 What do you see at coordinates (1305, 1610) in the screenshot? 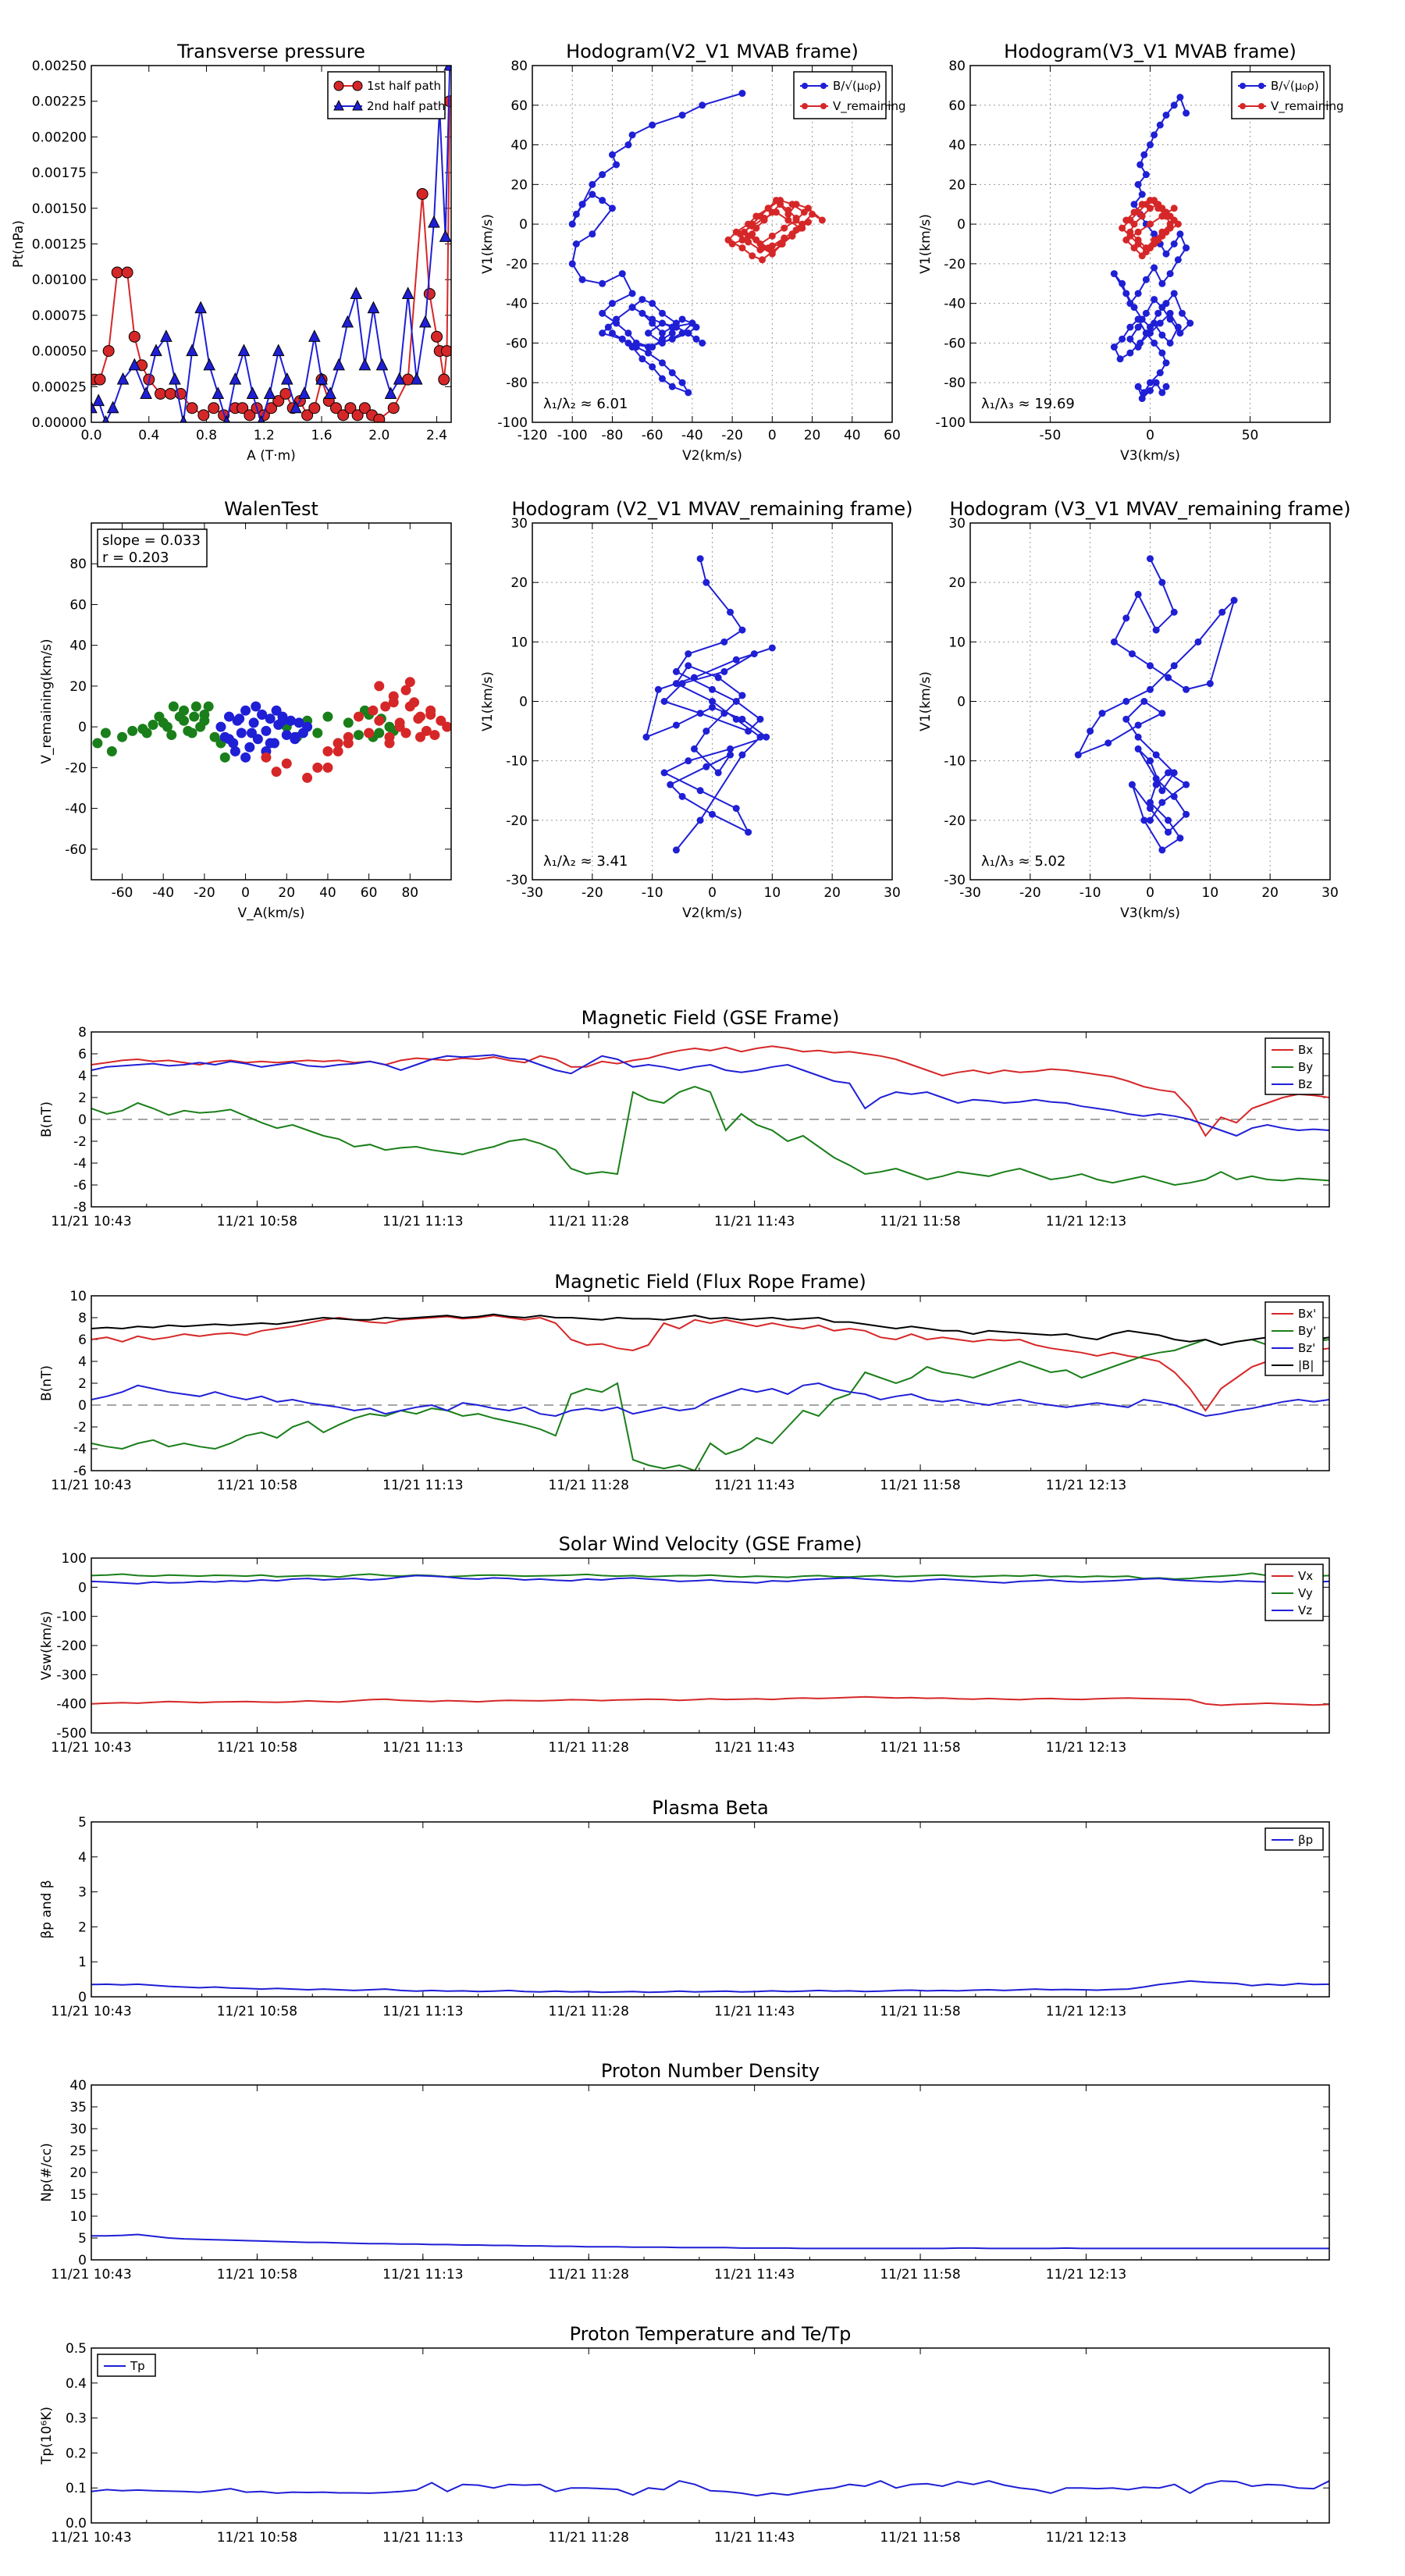
I see `legend-label: Vz` at bounding box center [1305, 1610].